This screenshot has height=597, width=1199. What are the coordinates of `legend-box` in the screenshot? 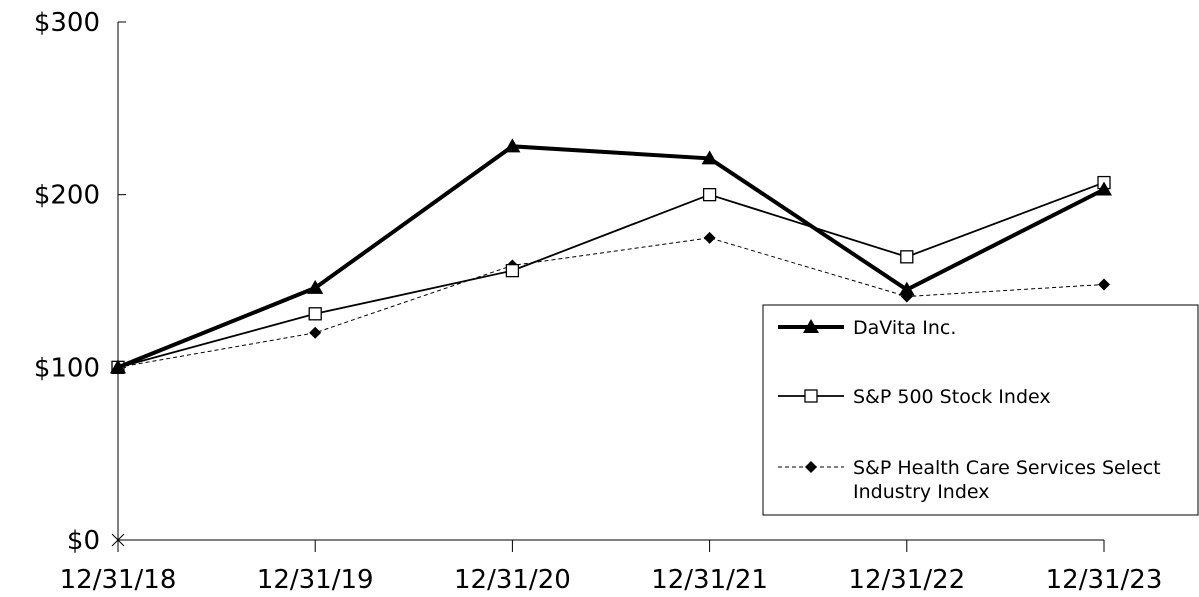 It's located at (980, 410).